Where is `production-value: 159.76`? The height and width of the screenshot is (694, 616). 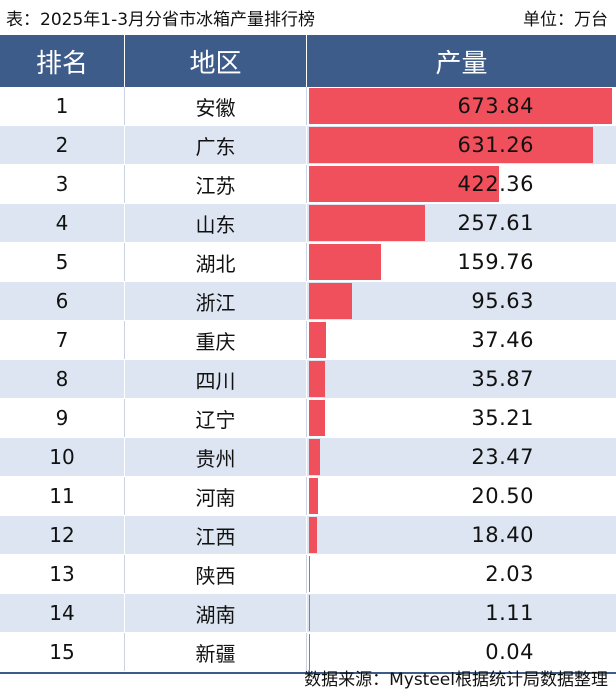 production-value: 159.76 is located at coordinates (495, 262).